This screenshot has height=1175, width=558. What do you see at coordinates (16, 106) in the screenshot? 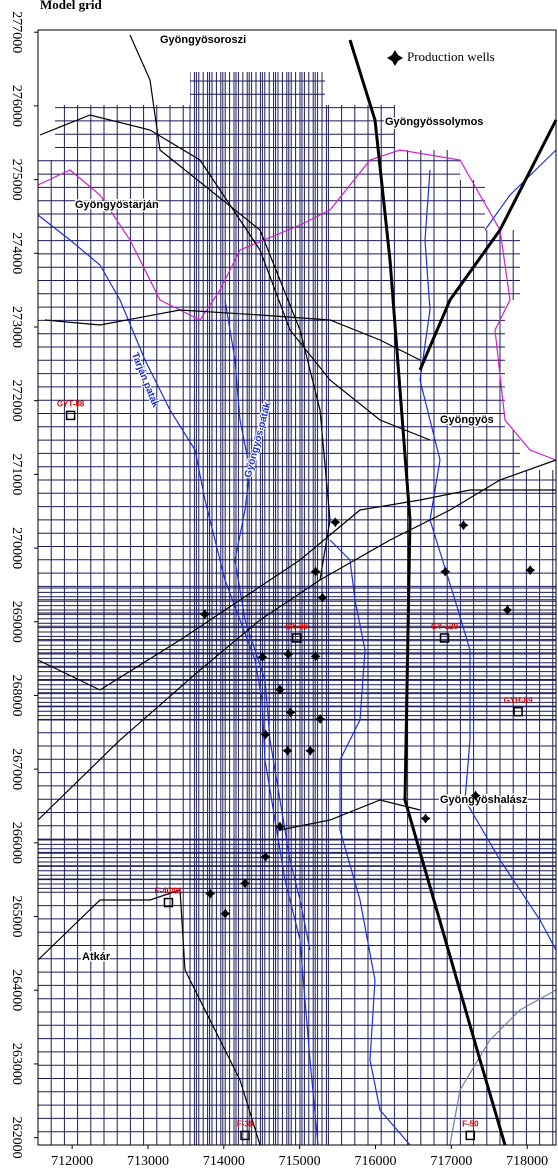
I see `y-tick-label: 276000` at bounding box center [16, 106].